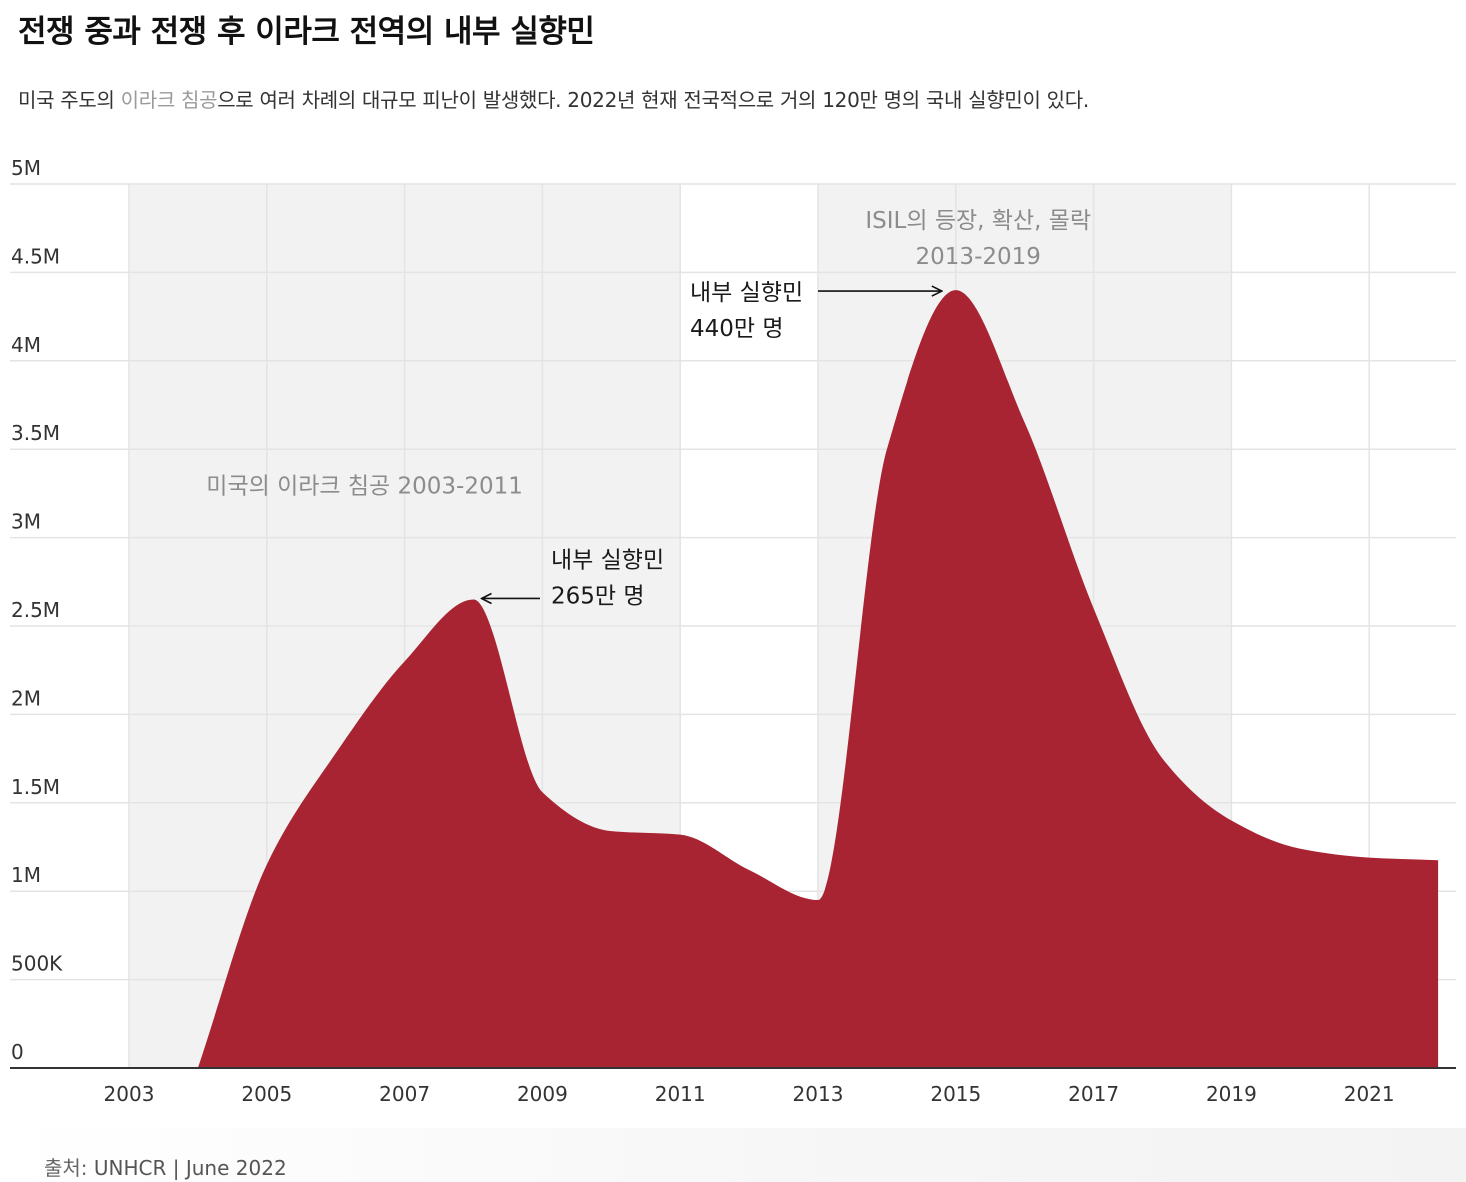 Image resolution: width=1466 pixels, height=1182 pixels. Describe the element at coordinates (1093, 1094) in the screenshot. I see `x-tick-label: 2017` at that location.